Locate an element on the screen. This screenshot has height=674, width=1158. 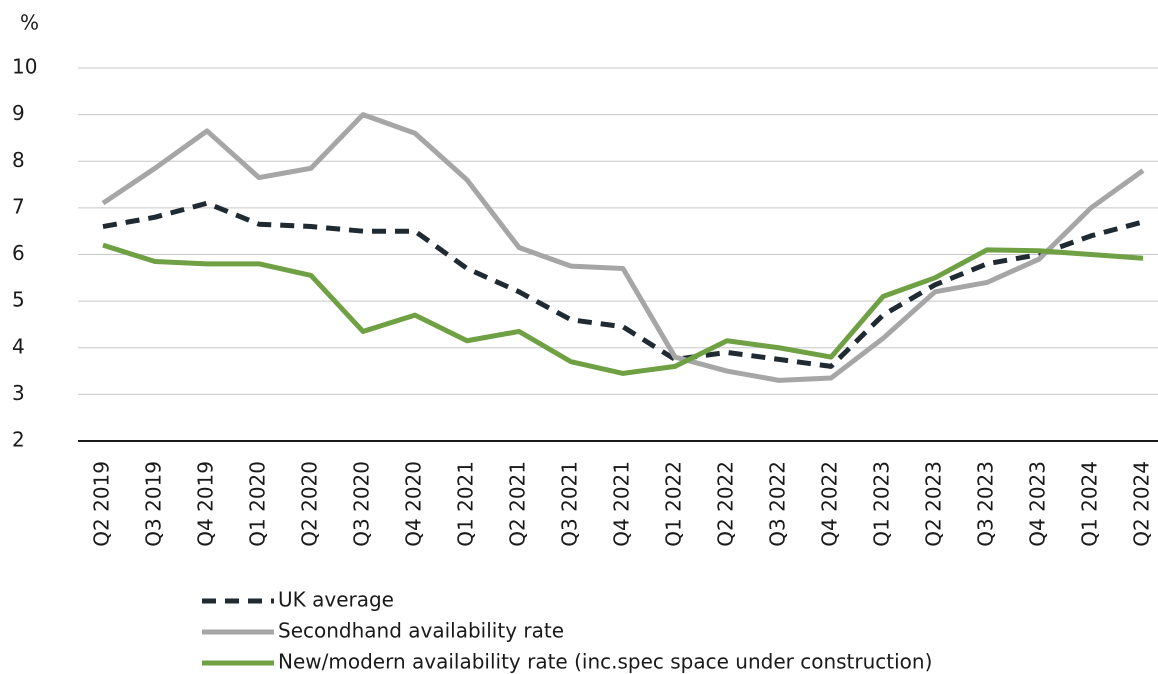
y-tick-label: 4 is located at coordinates (18, 346).